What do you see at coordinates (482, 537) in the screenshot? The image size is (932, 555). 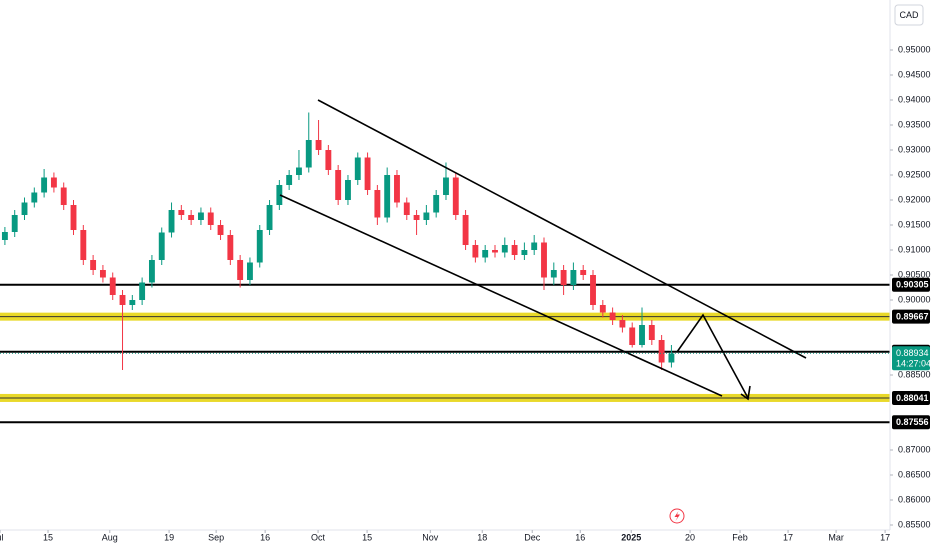 I see `x-tick-label: 18` at bounding box center [482, 537].